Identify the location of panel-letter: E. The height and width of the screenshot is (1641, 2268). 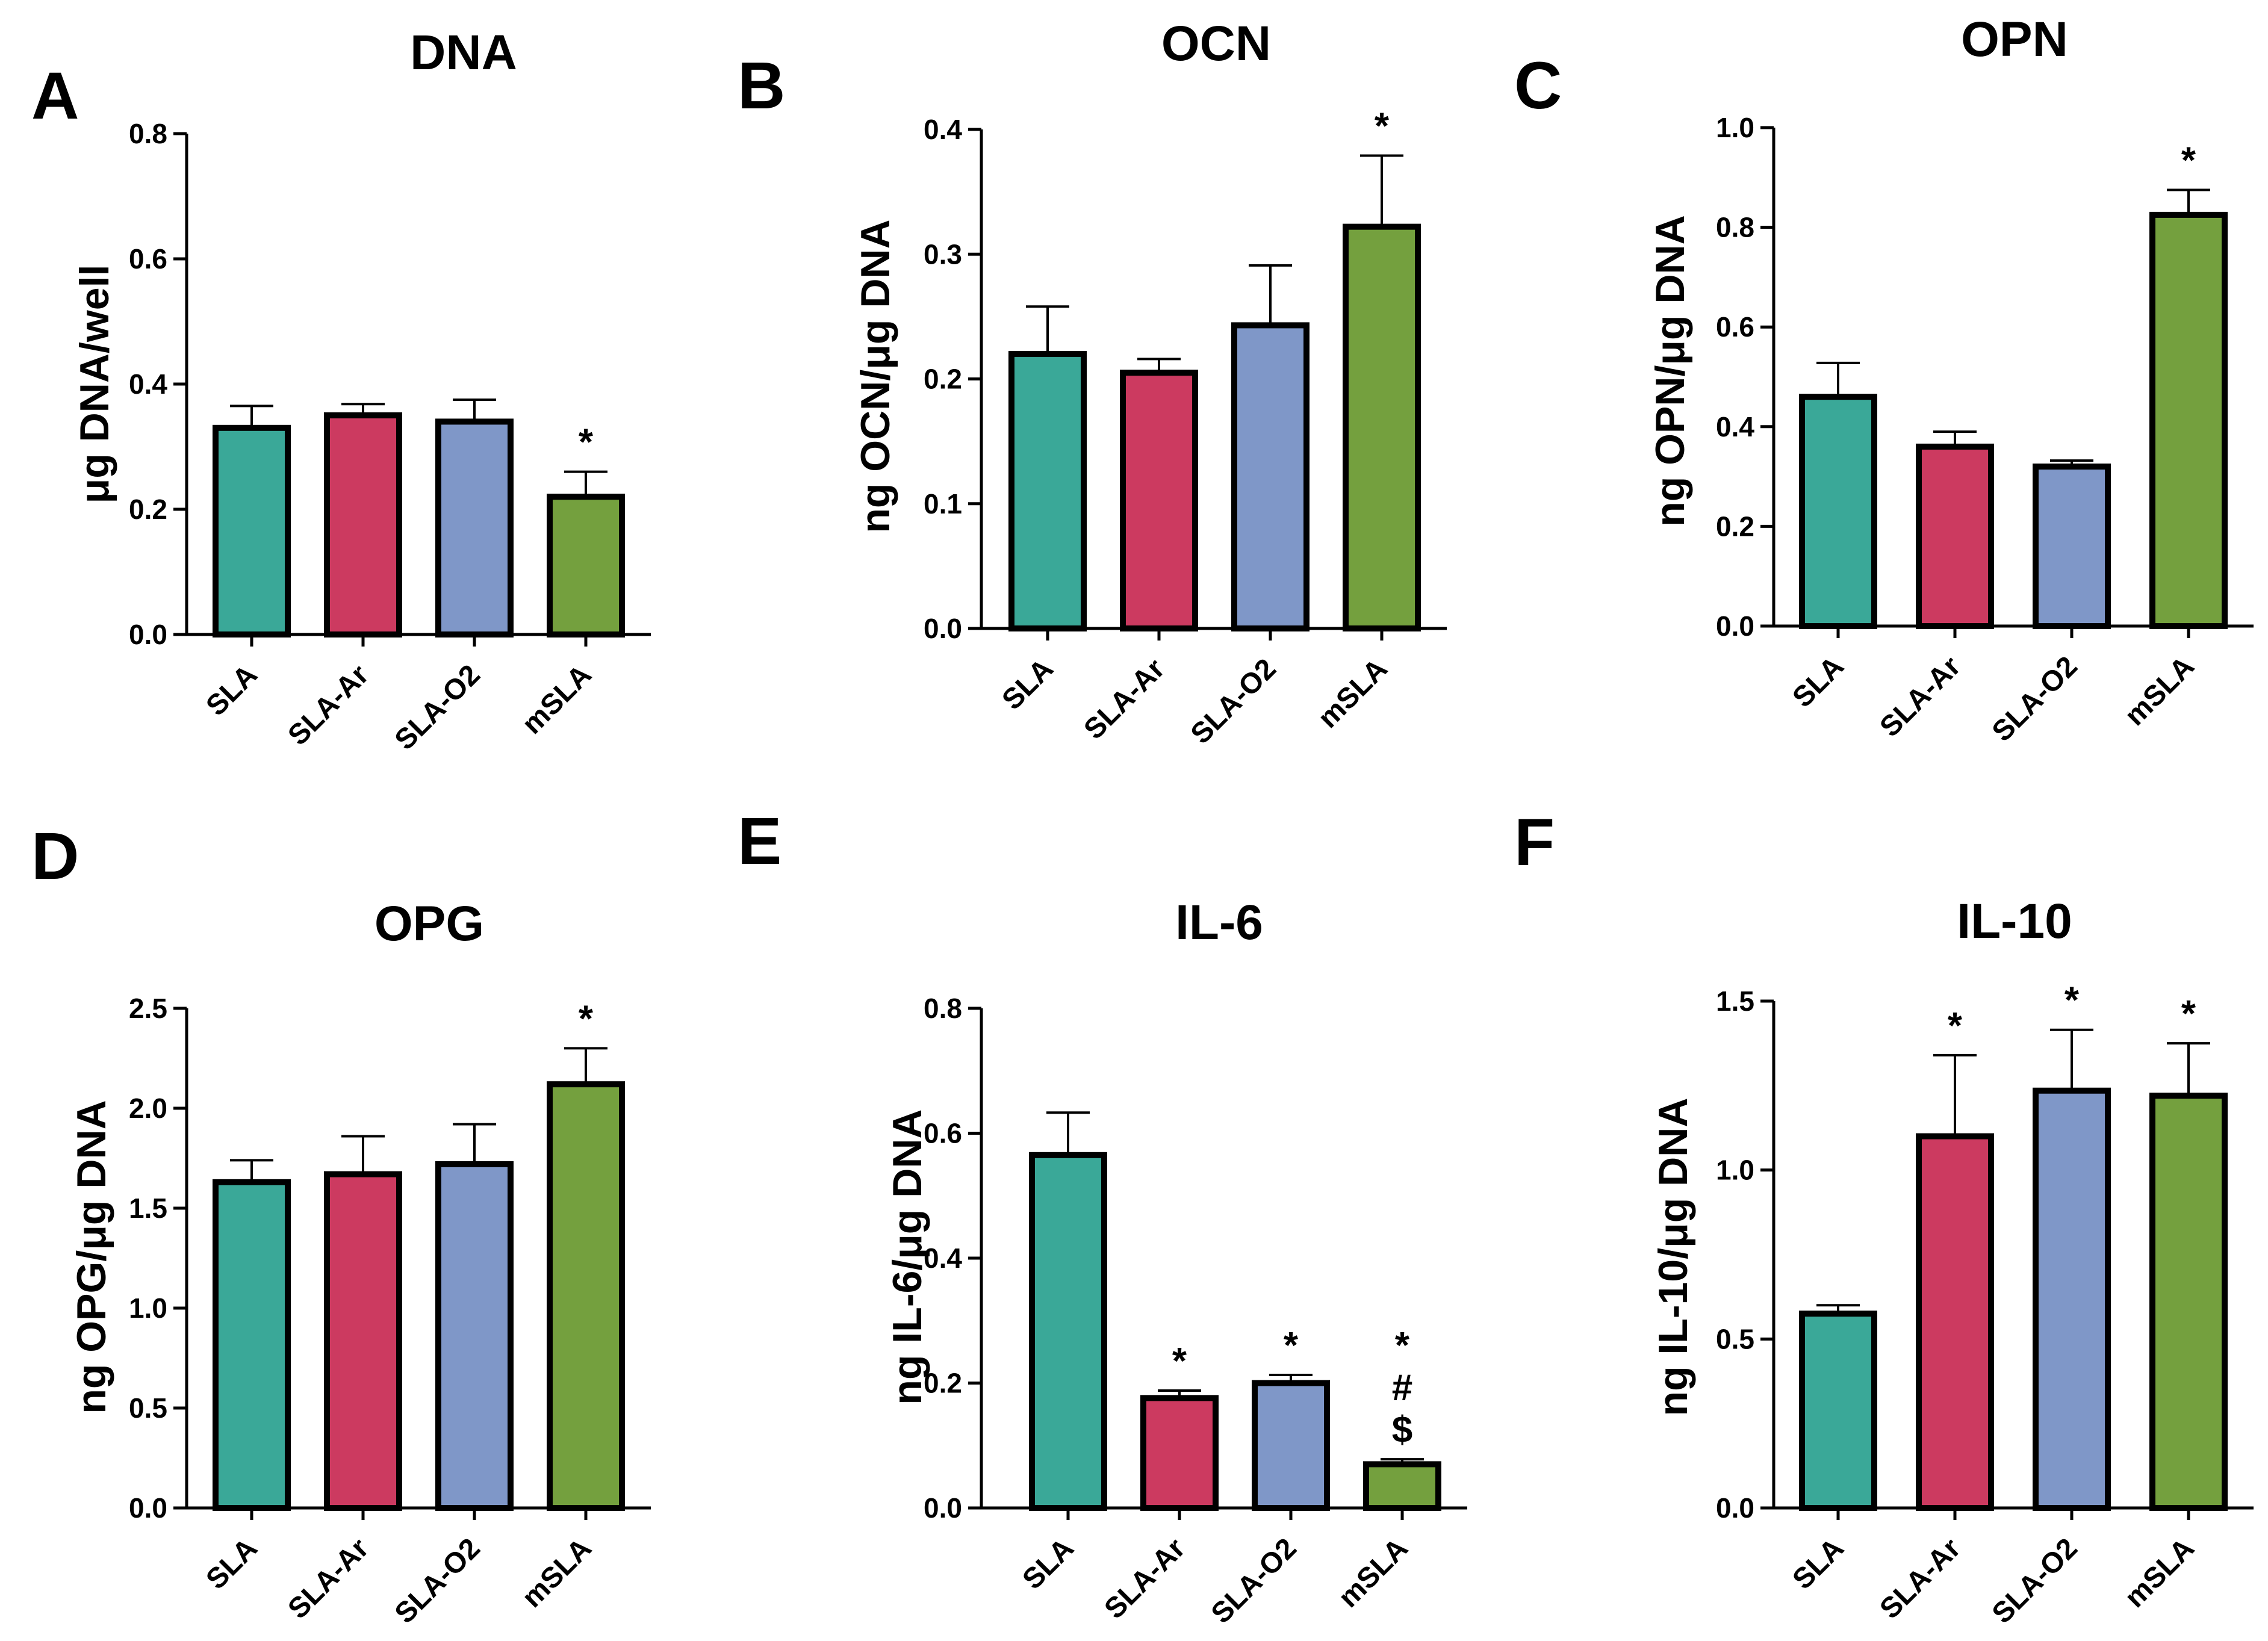
(759, 841).